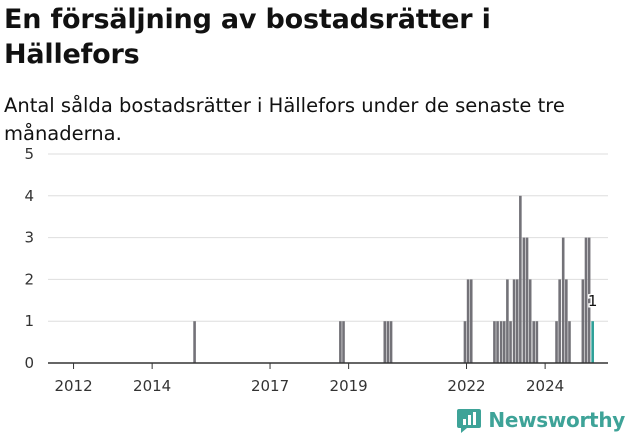 The width and height of the screenshot is (631, 439). What do you see at coordinates (29, 196) in the screenshot?
I see `y-tick-label: 4` at bounding box center [29, 196].